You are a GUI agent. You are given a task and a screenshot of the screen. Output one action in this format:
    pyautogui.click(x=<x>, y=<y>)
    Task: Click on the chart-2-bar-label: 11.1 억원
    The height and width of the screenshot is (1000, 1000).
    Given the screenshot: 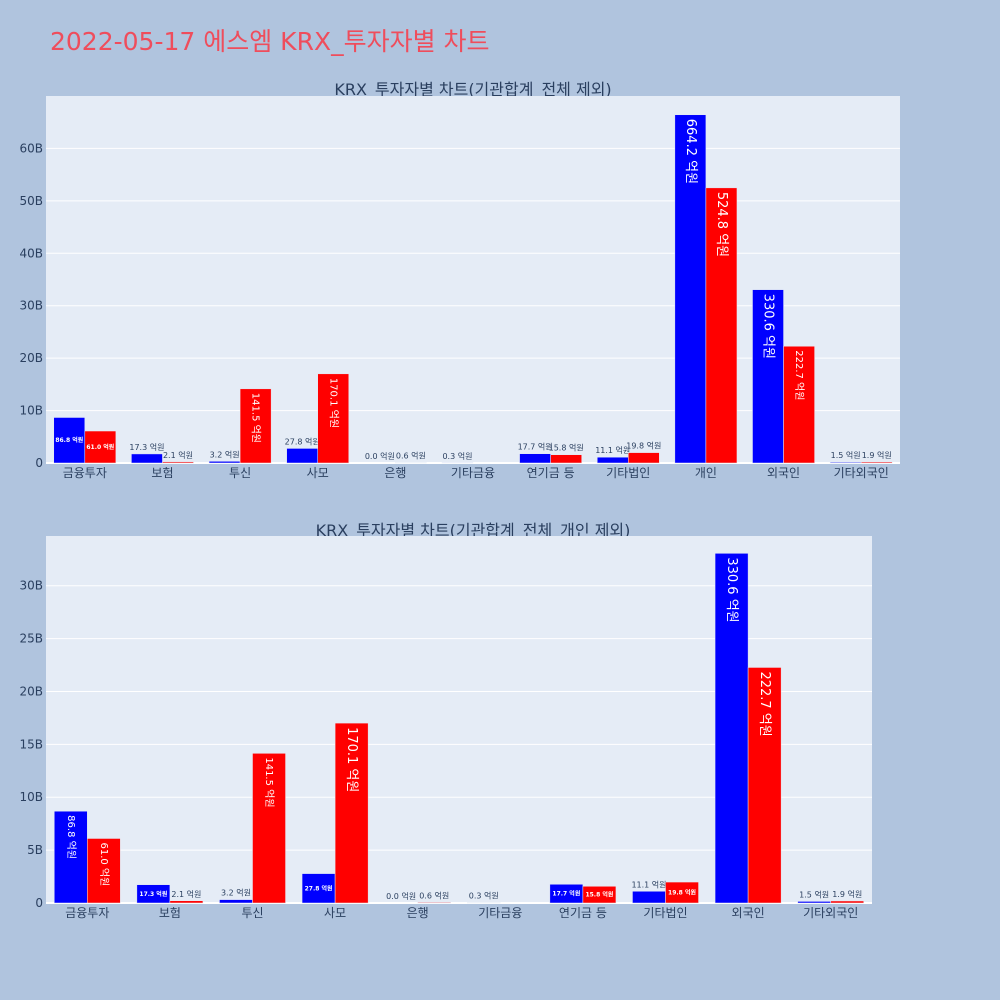 What is the action you would take?
    pyautogui.click(x=648, y=884)
    